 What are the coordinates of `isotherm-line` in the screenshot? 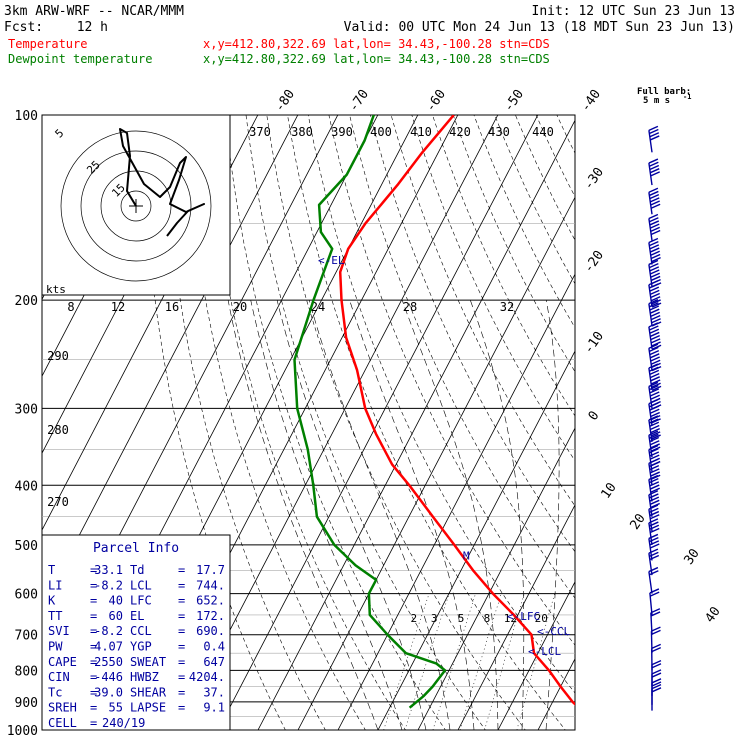 It's located at (699, 422).